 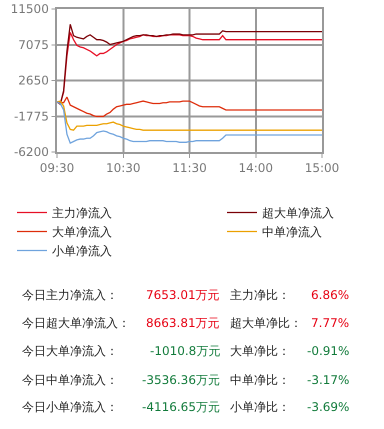 I want to click on text: -0.91%, so click(x=328, y=351).